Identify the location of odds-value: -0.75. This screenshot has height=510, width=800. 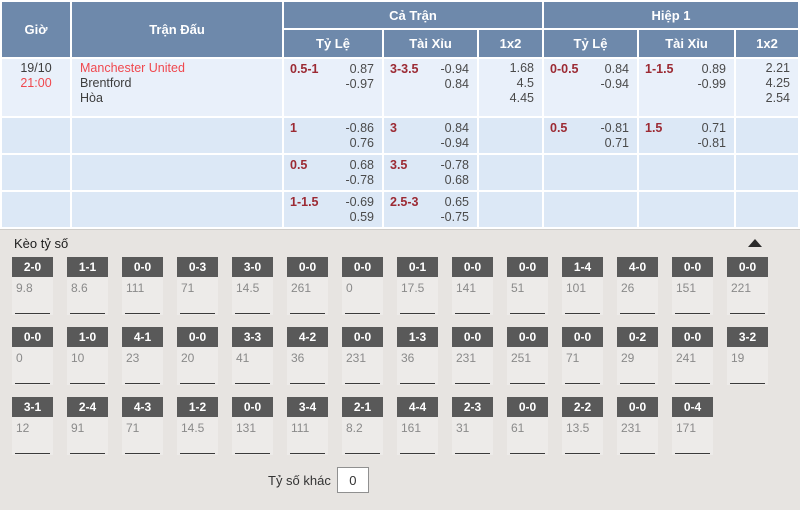
(455, 217).